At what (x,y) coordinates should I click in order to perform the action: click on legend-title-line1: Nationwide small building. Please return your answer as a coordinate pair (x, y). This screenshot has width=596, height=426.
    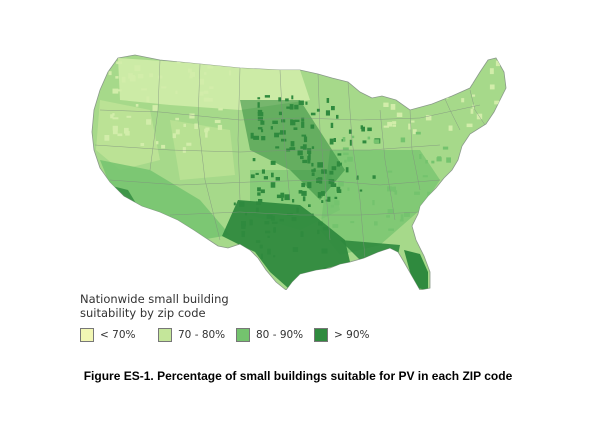
    Looking at the image, I should click on (154, 299).